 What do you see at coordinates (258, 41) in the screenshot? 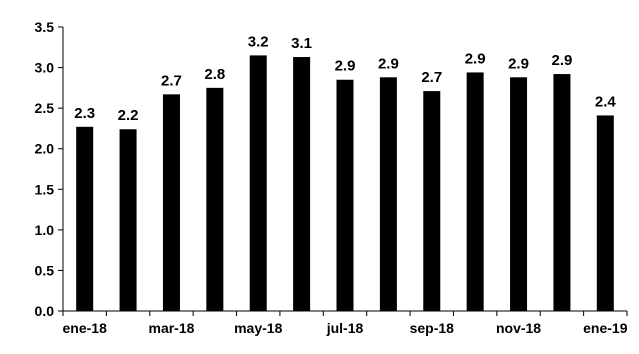
I see `bar-value-label: 3.2` at bounding box center [258, 41].